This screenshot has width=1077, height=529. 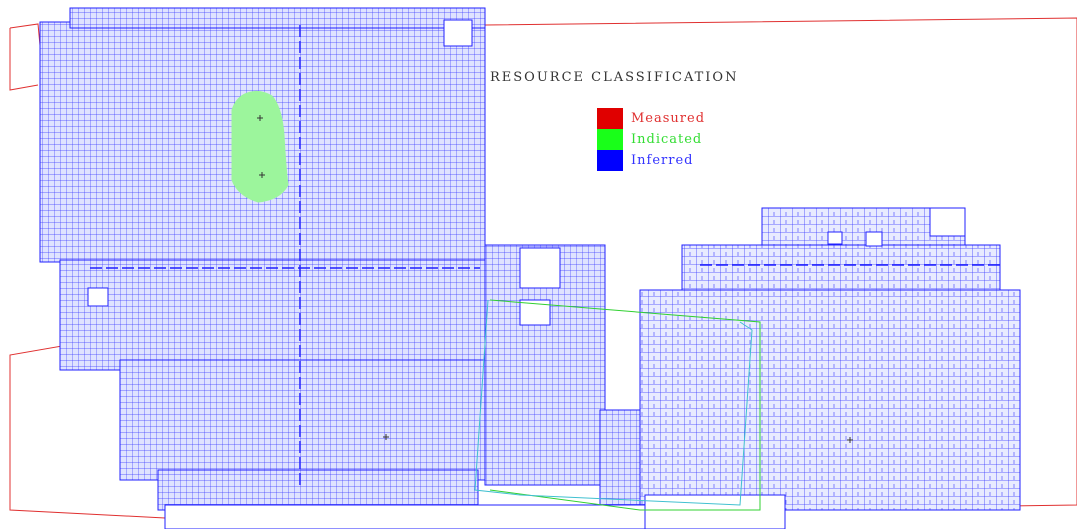 I want to click on legend-item-indicated: Indicated, so click(x=651, y=139).